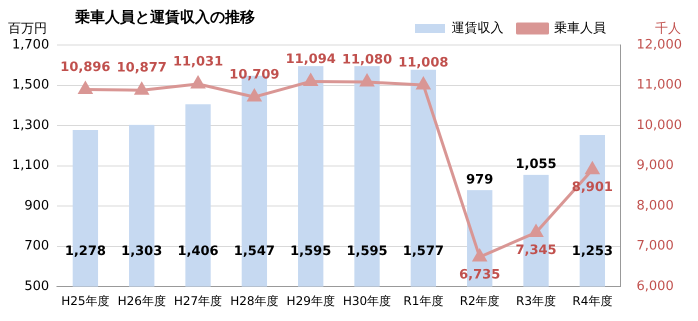 Image resolution: width=698 pixels, height=321 pixels. What do you see at coordinates (536, 250) in the screenshot?
I see `data-label: 7,345` at bounding box center [536, 250].